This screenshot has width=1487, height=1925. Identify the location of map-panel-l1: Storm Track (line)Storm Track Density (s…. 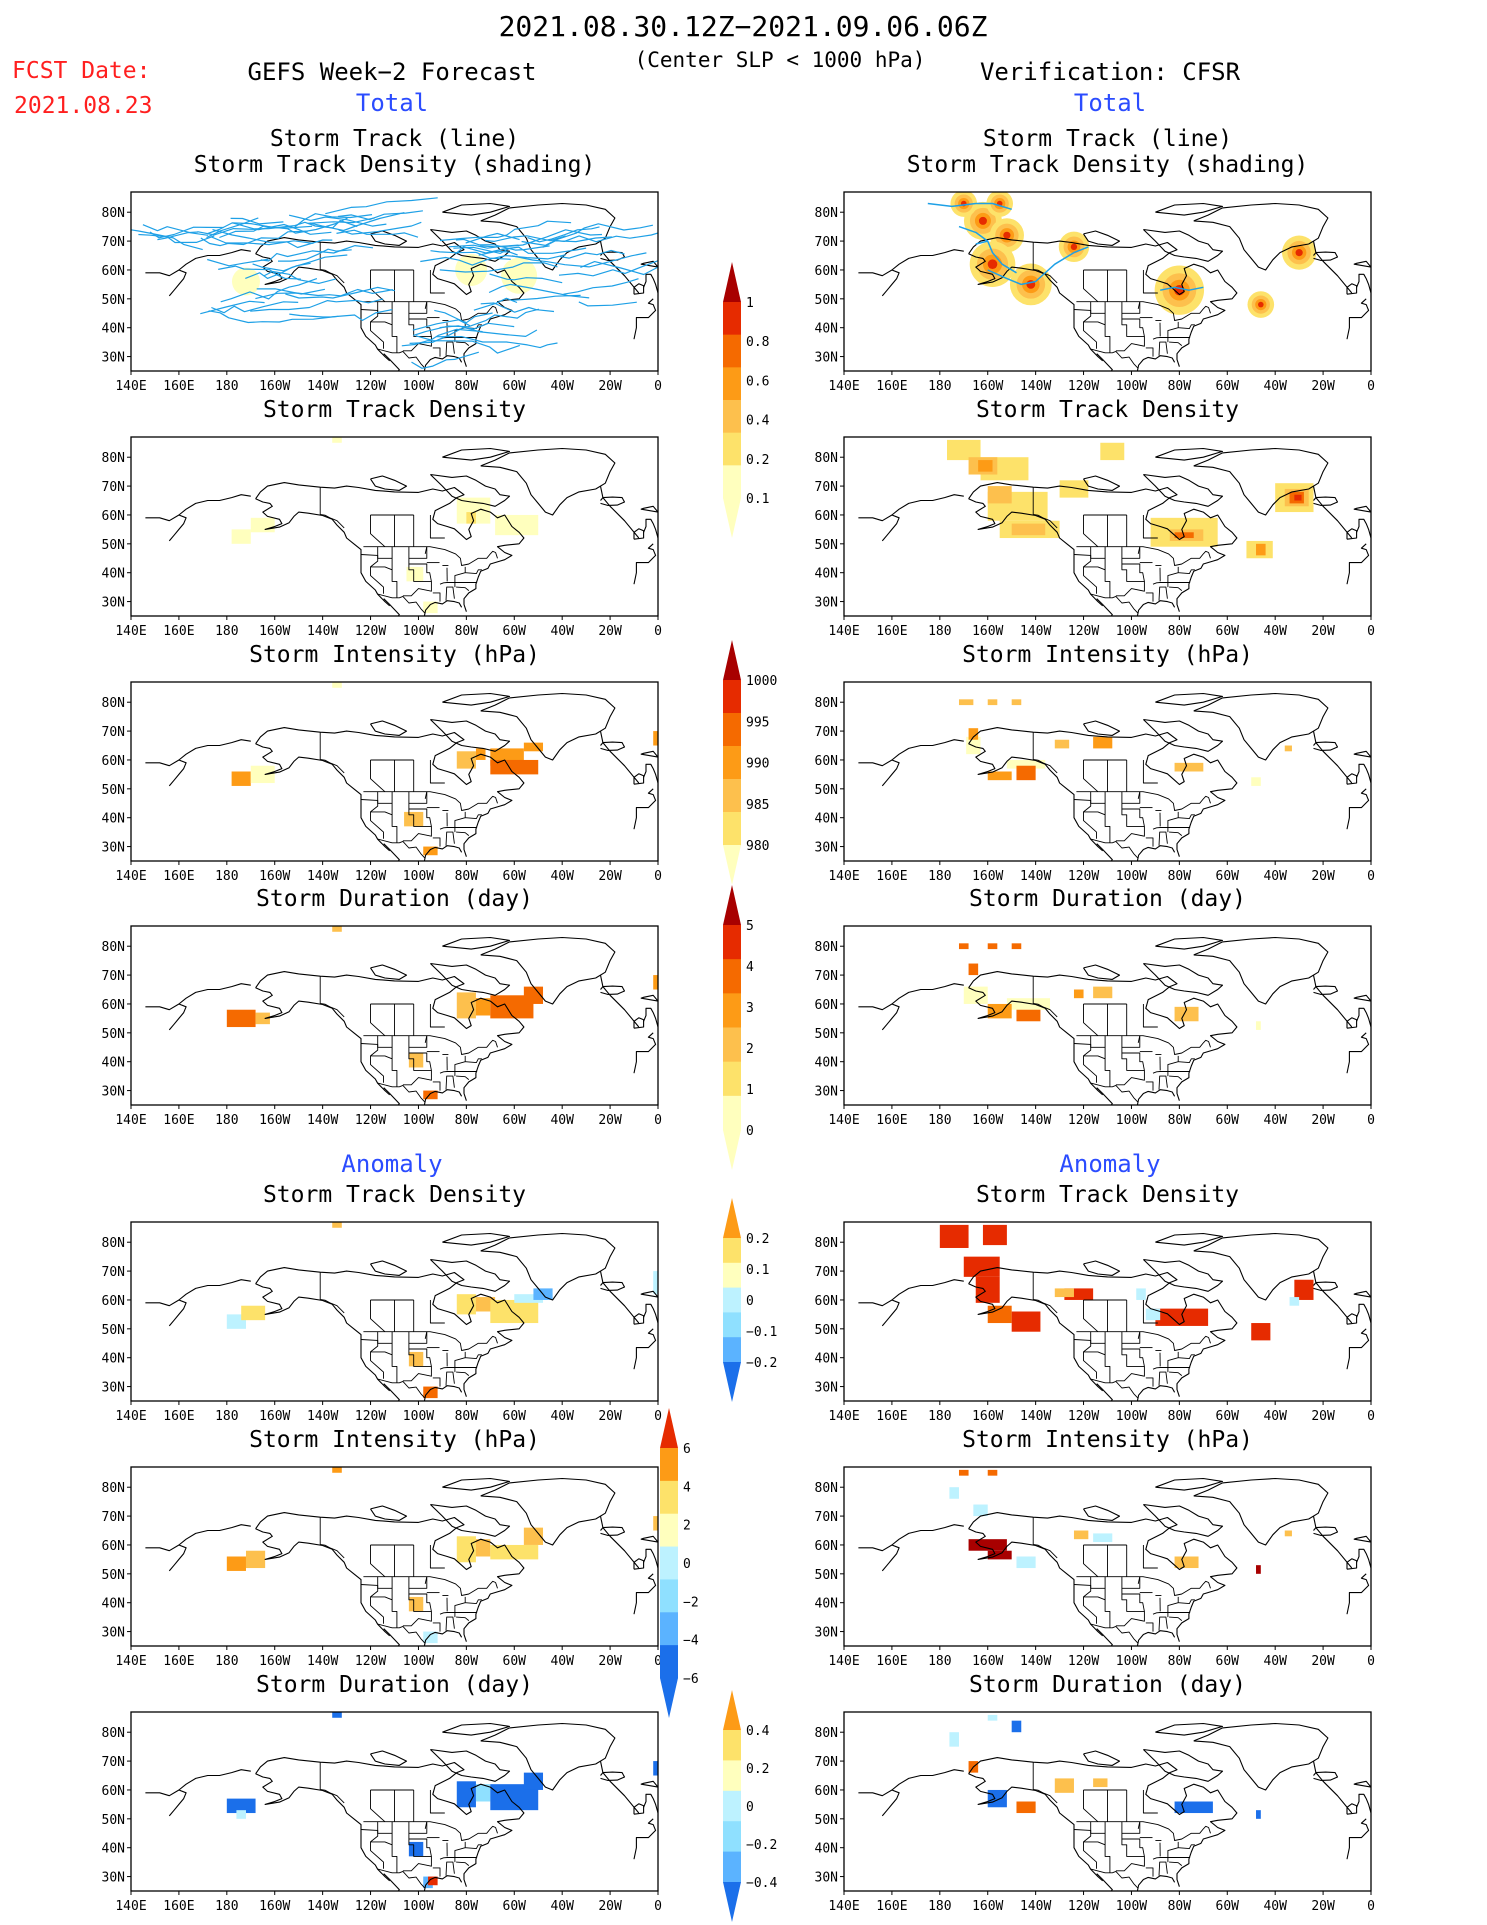
(382, 260).